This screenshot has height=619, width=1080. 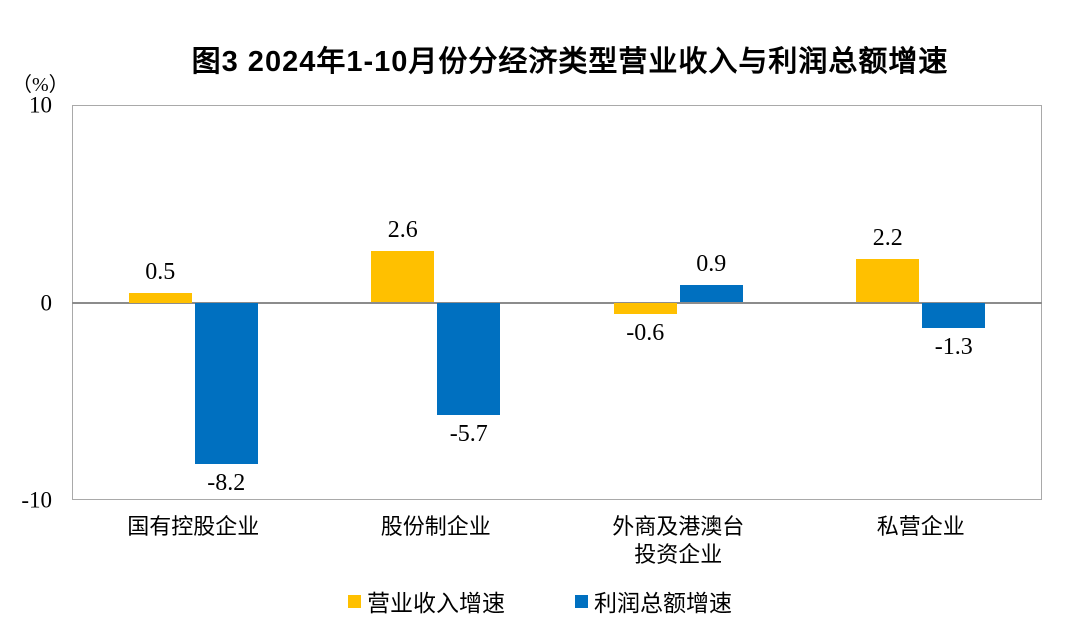 What do you see at coordinates (40, 85) in the screenshot?
I see `y-axis-unit-label: （%）` at bounding box center [40, 85].